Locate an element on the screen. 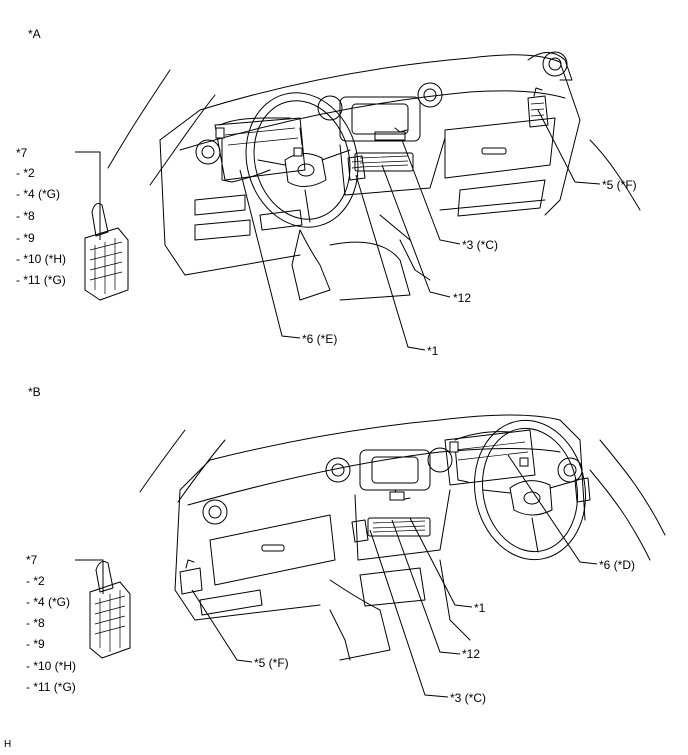 Image resolution: width=688 pixels, height=755 pixels. callout-b-5: *5 (*F) is located at coordinates (271, 663).